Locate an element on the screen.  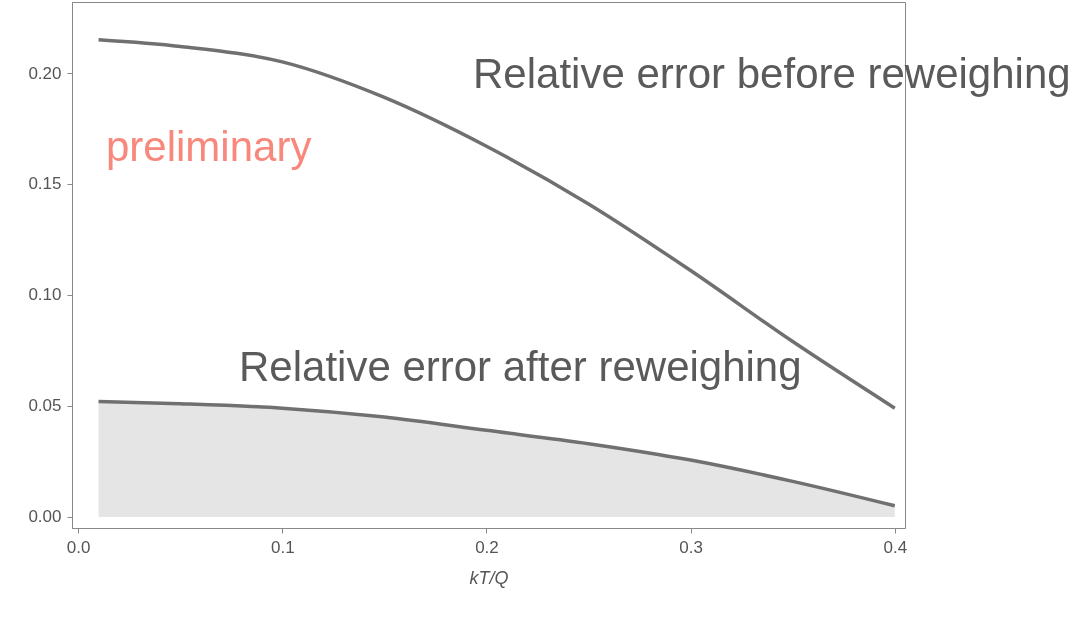
annotation: Relative error after reweighing is located at coordinates (520, 366).